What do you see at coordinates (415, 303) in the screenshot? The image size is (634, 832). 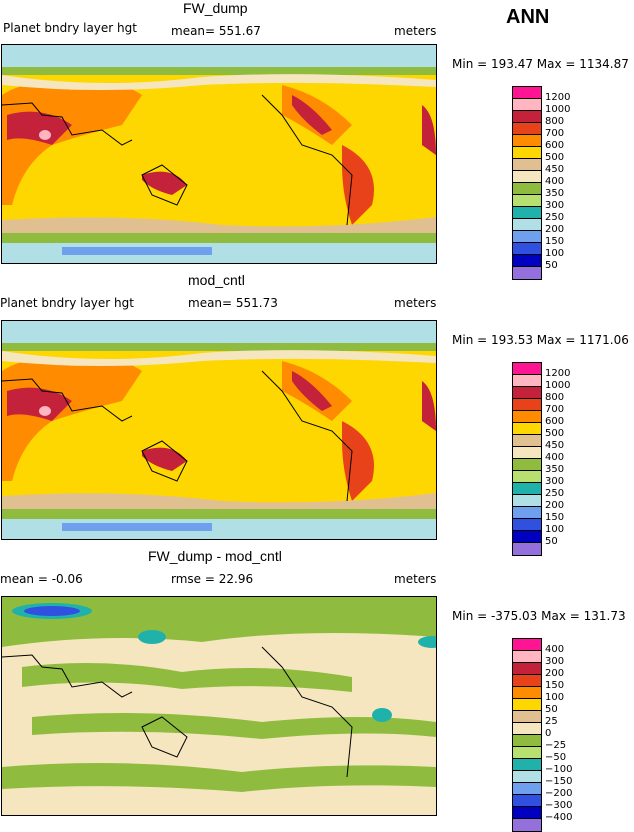 I see `panel-2-units-label: meters` at bounding box center [415, 303].